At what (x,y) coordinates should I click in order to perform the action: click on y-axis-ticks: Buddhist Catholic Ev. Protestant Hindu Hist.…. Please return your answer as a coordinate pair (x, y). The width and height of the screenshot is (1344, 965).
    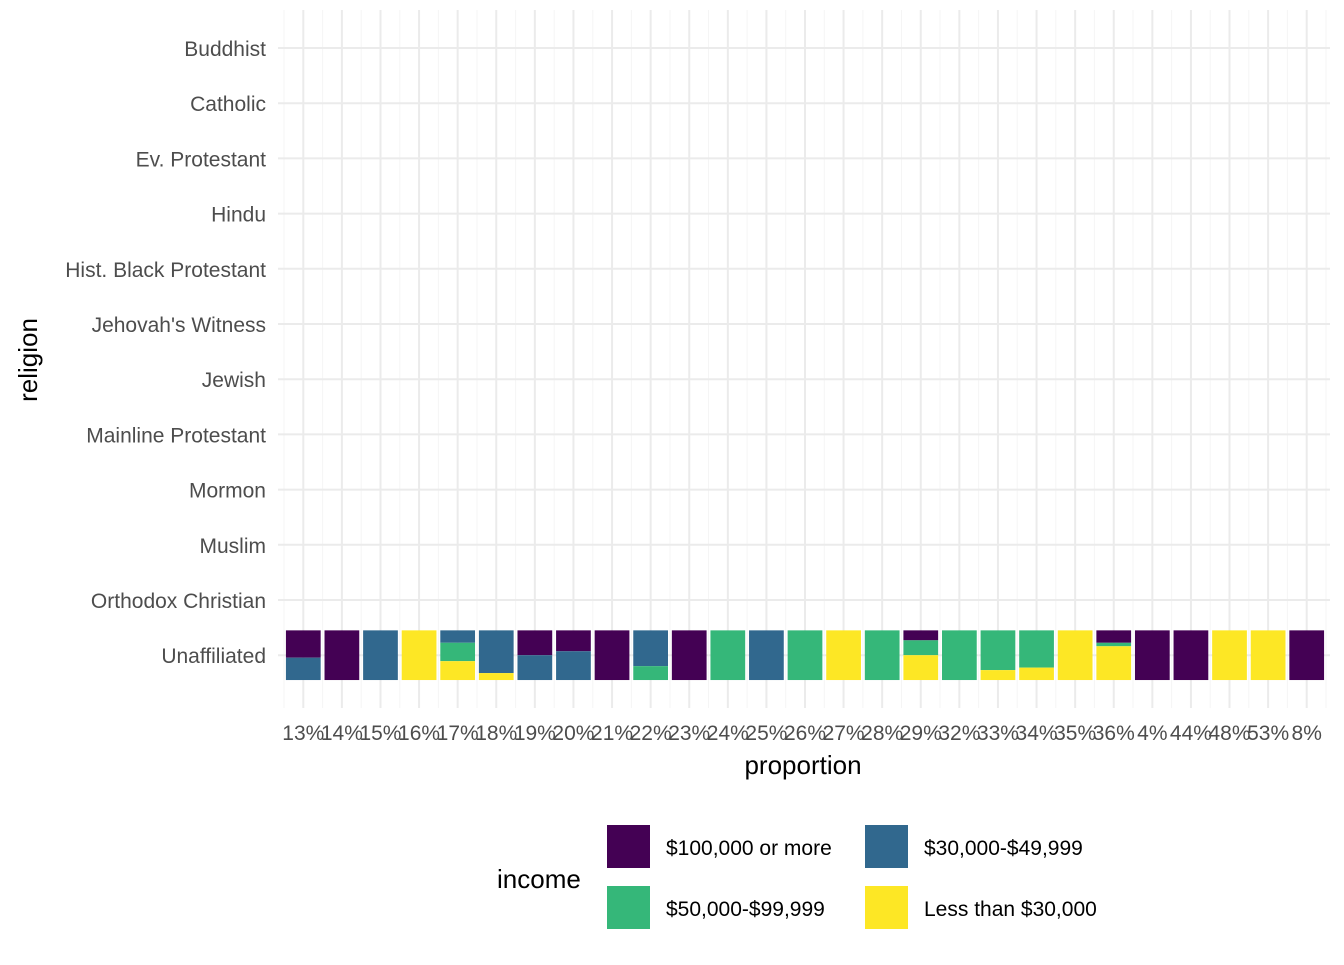
    Looking at the image, I should click on (165, 353).